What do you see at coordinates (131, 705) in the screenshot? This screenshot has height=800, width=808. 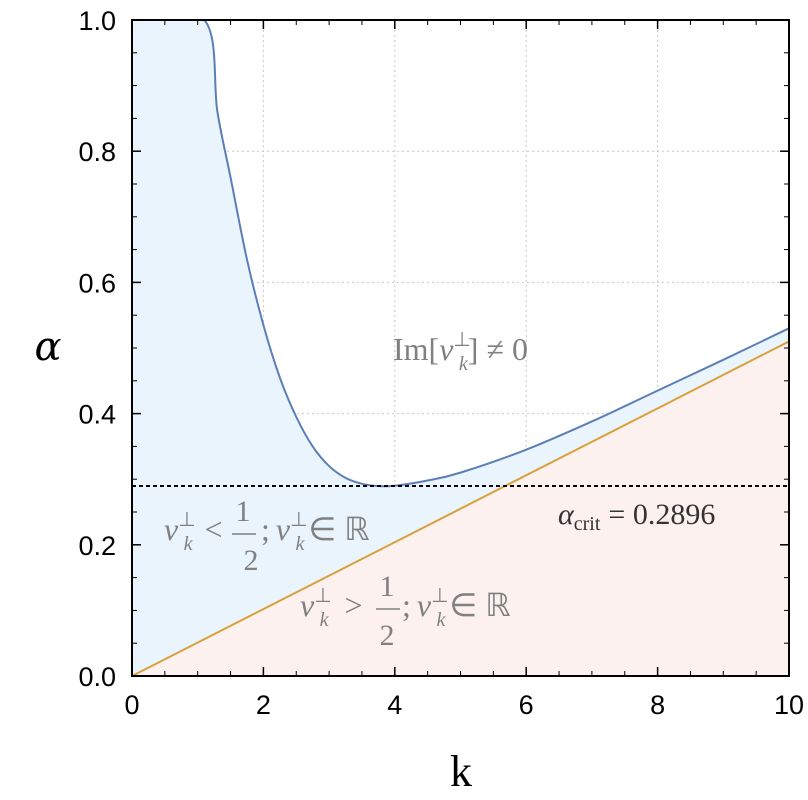 I see `x-tick-label: 0` at bounding box center [131, 705].